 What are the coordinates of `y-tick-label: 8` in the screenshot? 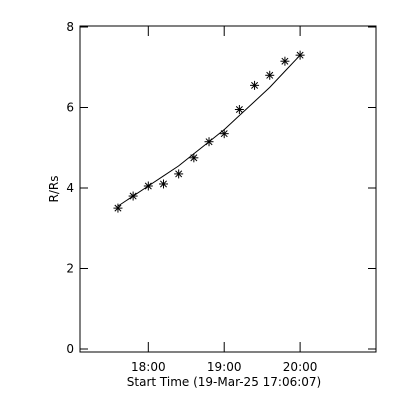 It's located at (70, 27).